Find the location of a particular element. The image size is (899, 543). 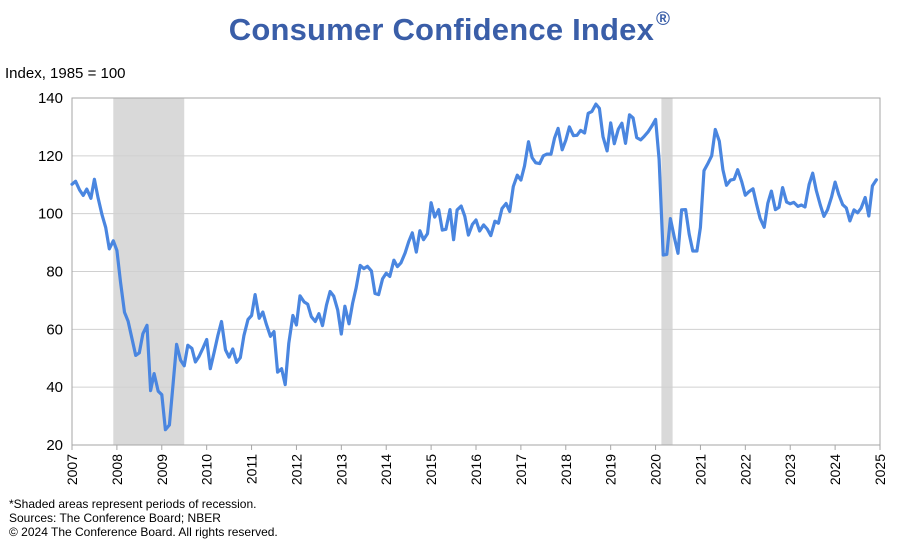

x-tick-label-2023: 2023 is located at coordinates (790, 469).